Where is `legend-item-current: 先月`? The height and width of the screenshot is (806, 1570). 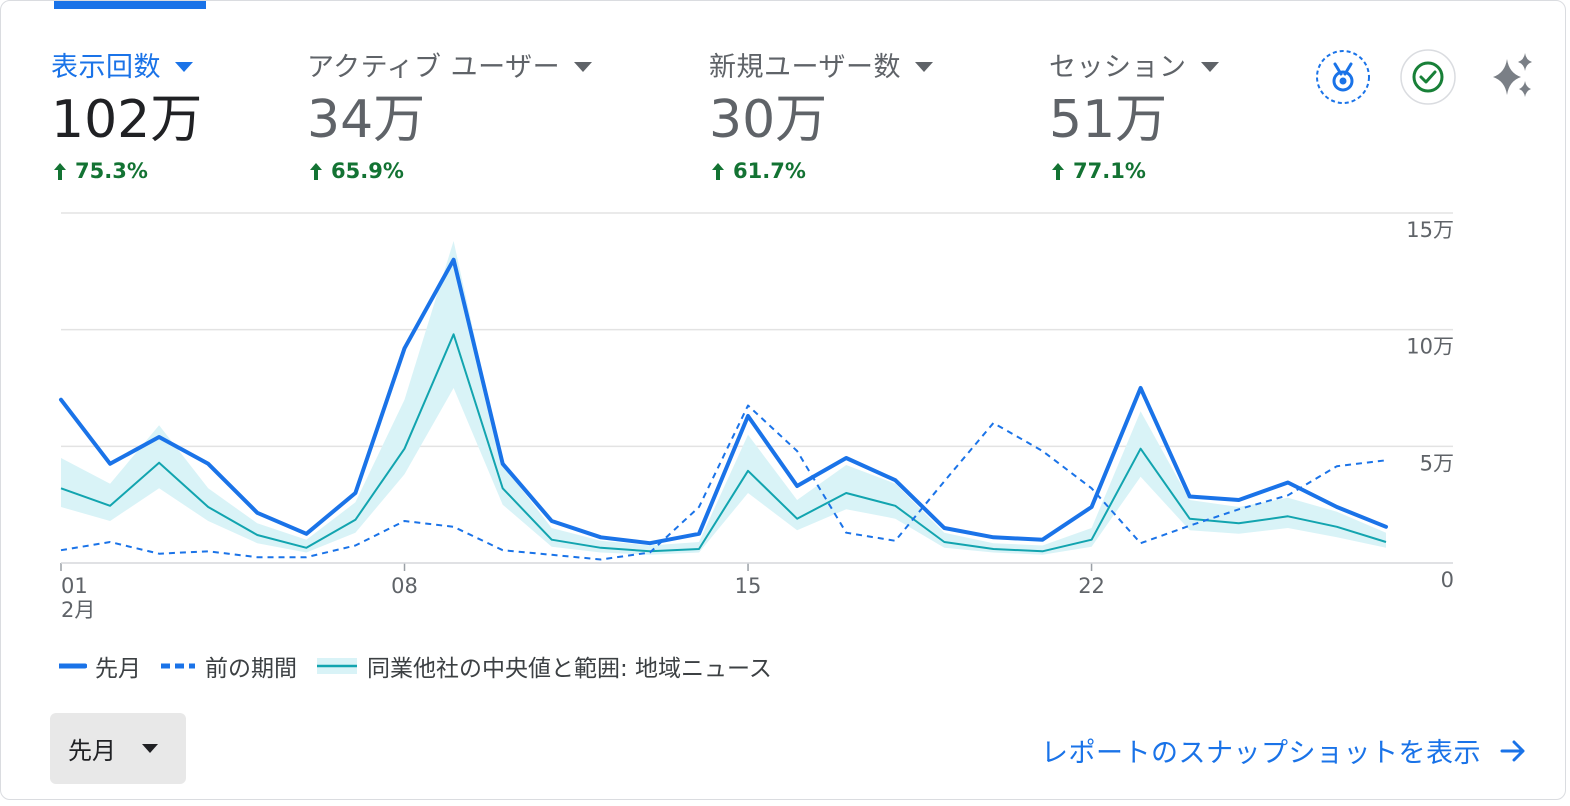 legend-item-current: 先月 is located at coordinates (100, 666).